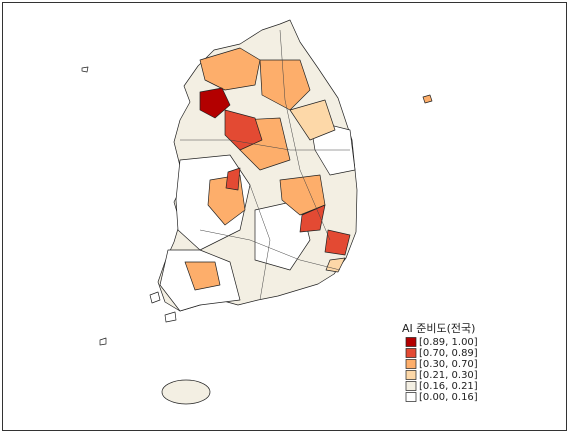 This screenshot has width=570, height=434. Describe the element at coordinates (438, 328) in the screenshot. I see `legend-title: AI 준비도(전국)` at that location.